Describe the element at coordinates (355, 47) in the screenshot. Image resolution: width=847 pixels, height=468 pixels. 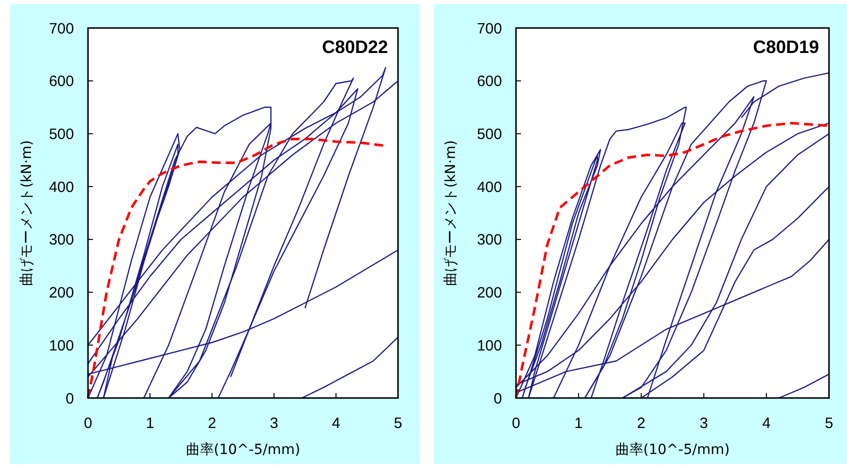
I see `text: C80D22` at that location.